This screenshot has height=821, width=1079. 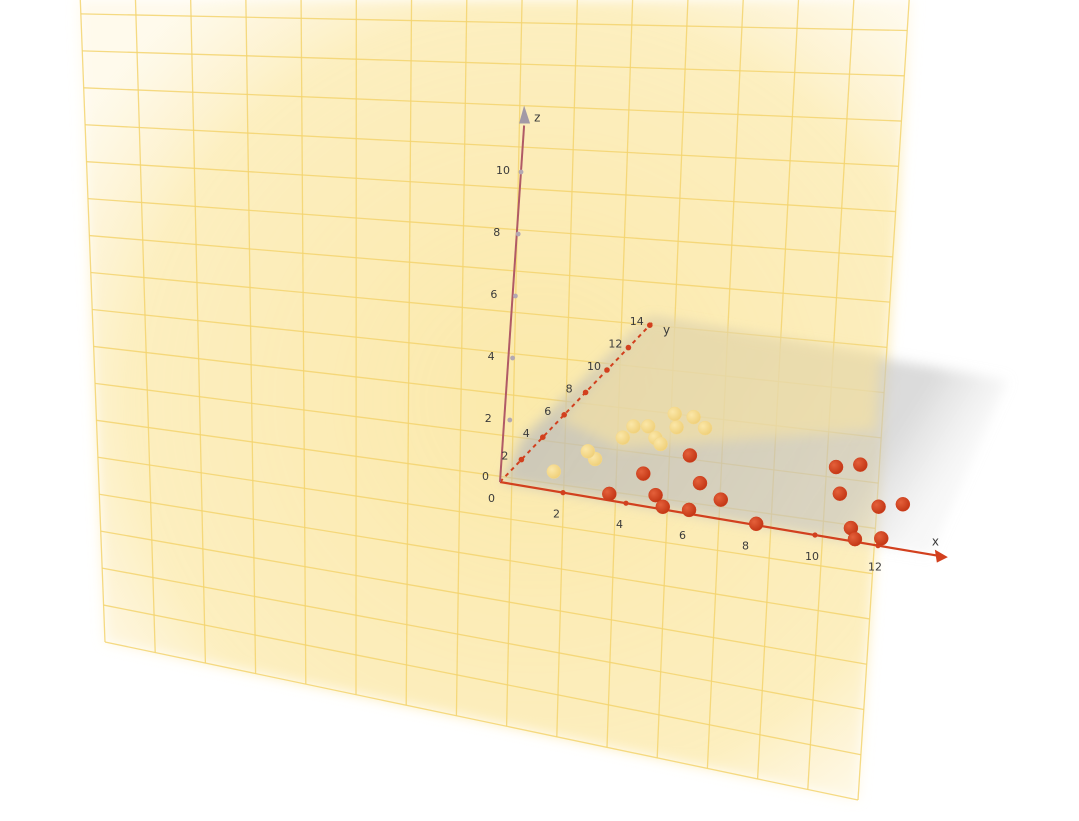 What do you see at coordinates (537, 118) in the screenshot?
I see `z-axis-label: z` at bounding box center [537, 118].